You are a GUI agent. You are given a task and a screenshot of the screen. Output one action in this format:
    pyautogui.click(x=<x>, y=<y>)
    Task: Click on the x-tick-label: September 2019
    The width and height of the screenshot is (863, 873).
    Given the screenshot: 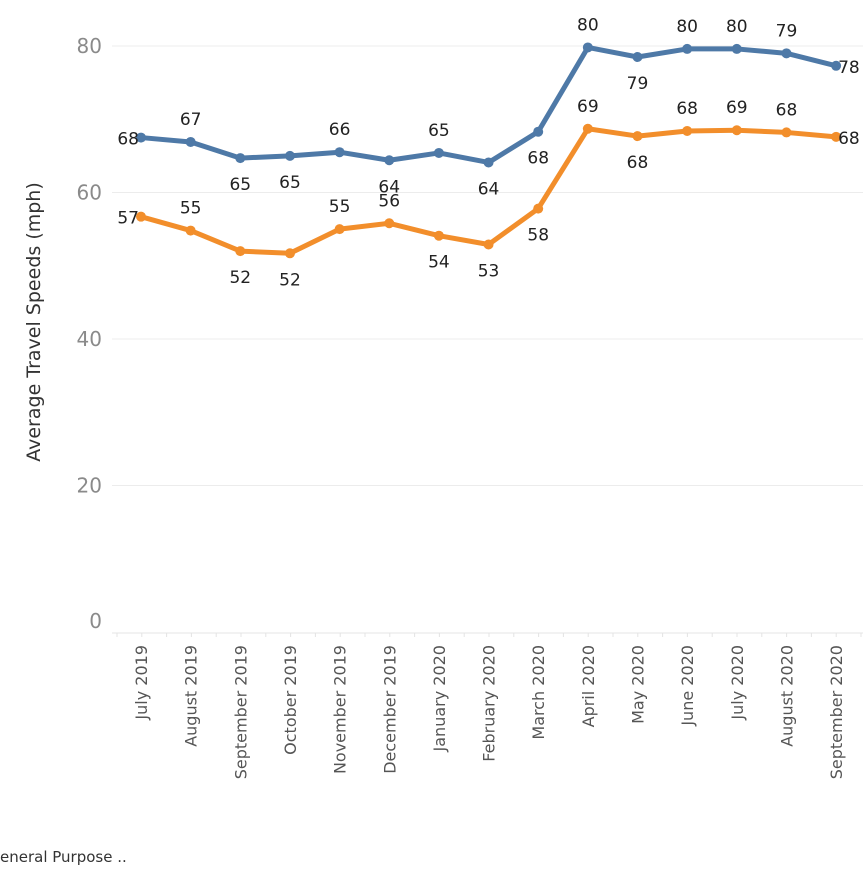 What is the action you would take?
    pyautogui.click(x=240, y=712)
    